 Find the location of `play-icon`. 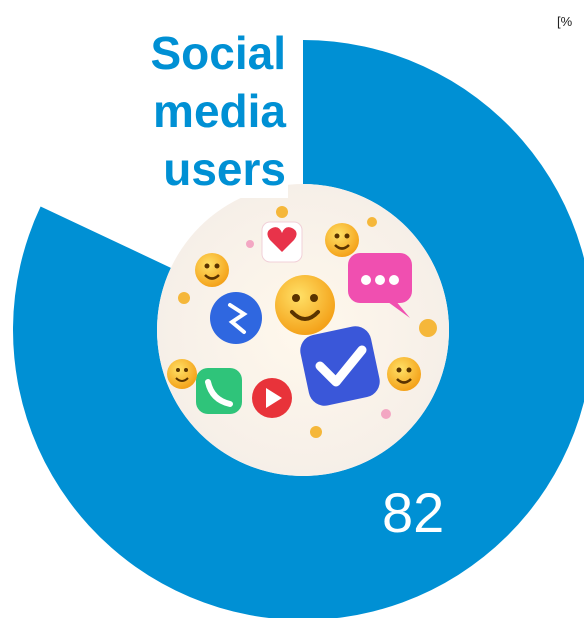

play-icon is located at coordinates (272, 398).